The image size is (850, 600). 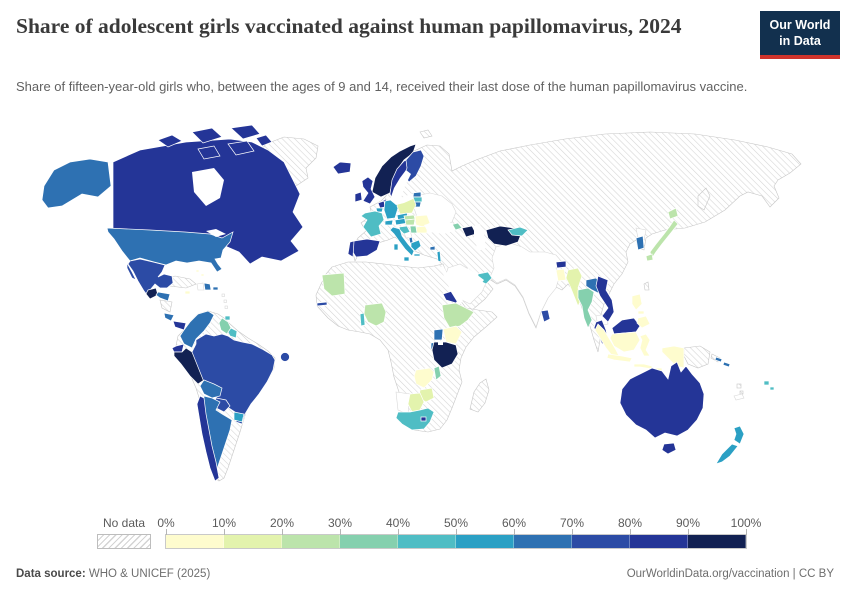 I want to click on country-australia, so click(x=662, y=400).